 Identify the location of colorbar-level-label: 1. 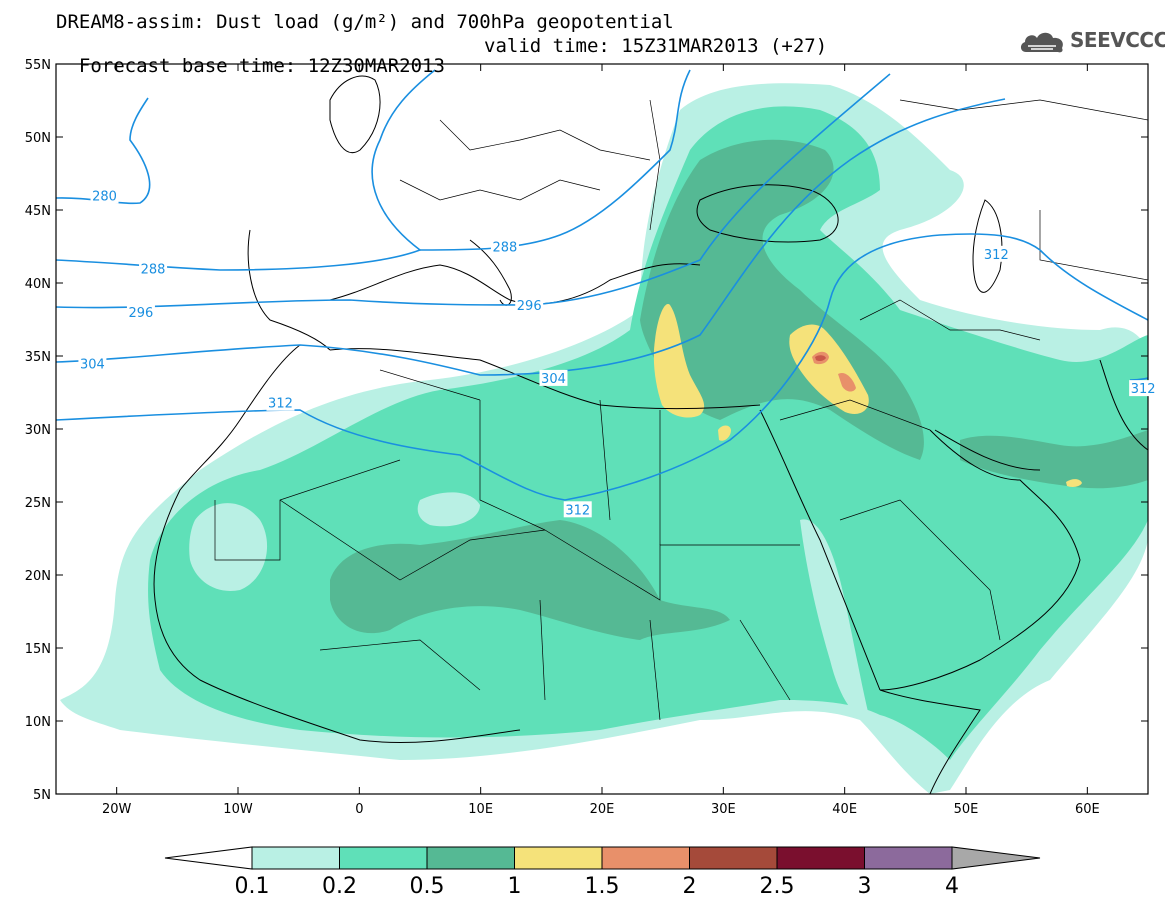
(515, 886).